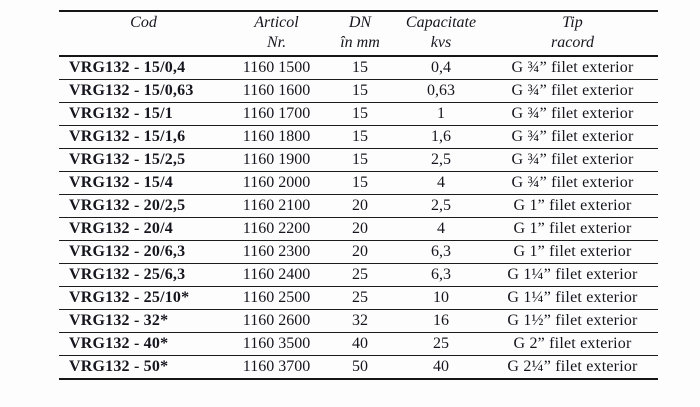 This screenshot has height=407, width=700. What do you see at coordinates (276, 67) in the screenshot?
I see `cell-articol-nr: 1160 1500` at bounding box center [276, 67].